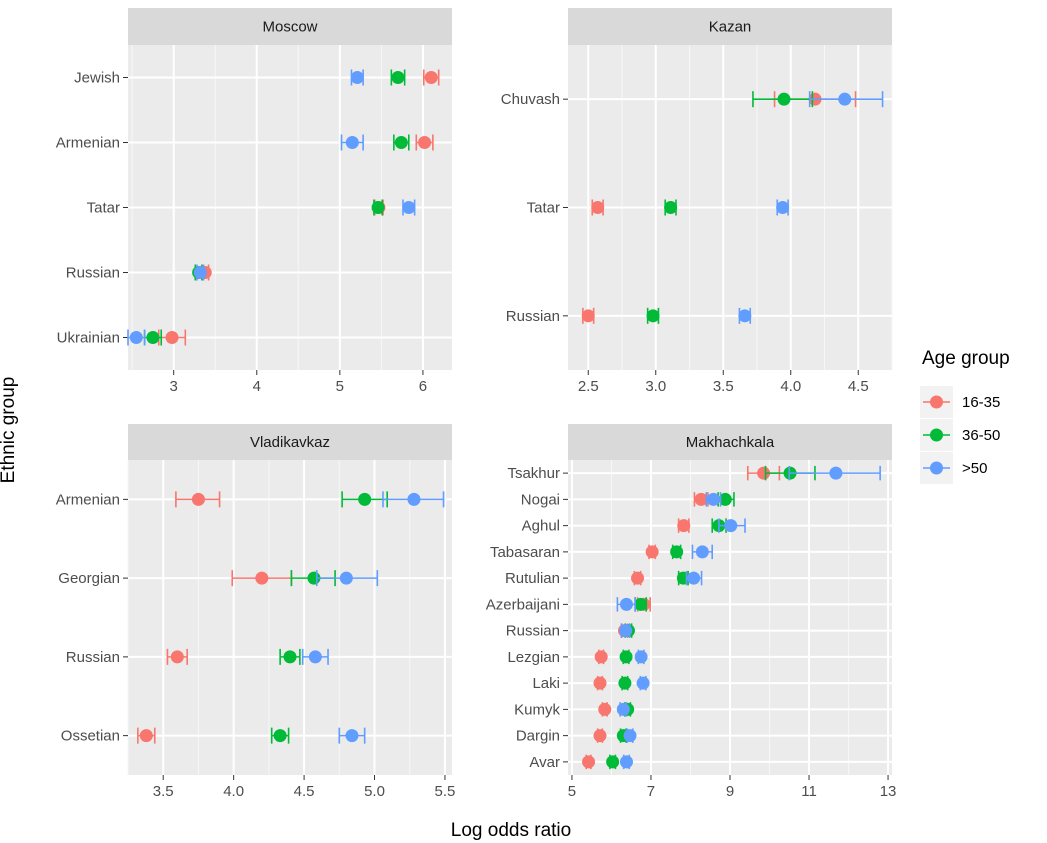  Describe the element at coordinates (960, 402) in the screenshot. I see `legend-key: 16-35` at that location.